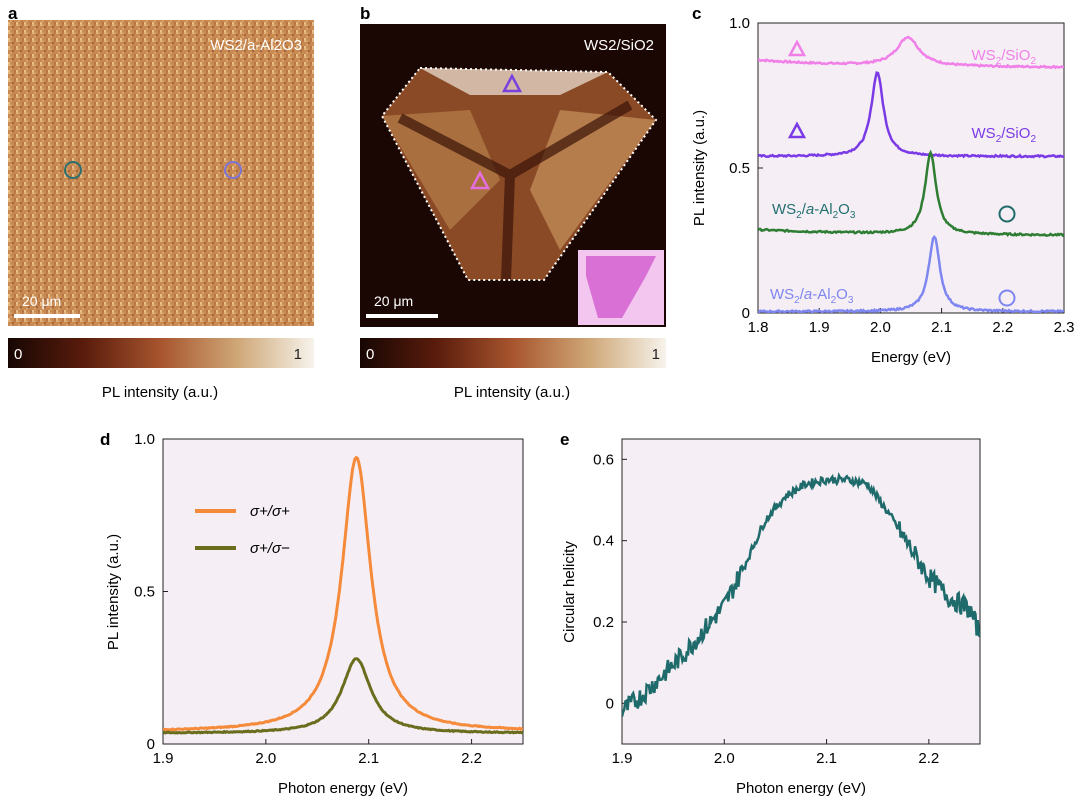  What do you see at coordinates (1064, 327) in the screenshot?
I see `chart-c-x-tick-label-5: 2.3` at bounding box center [1064, 327].